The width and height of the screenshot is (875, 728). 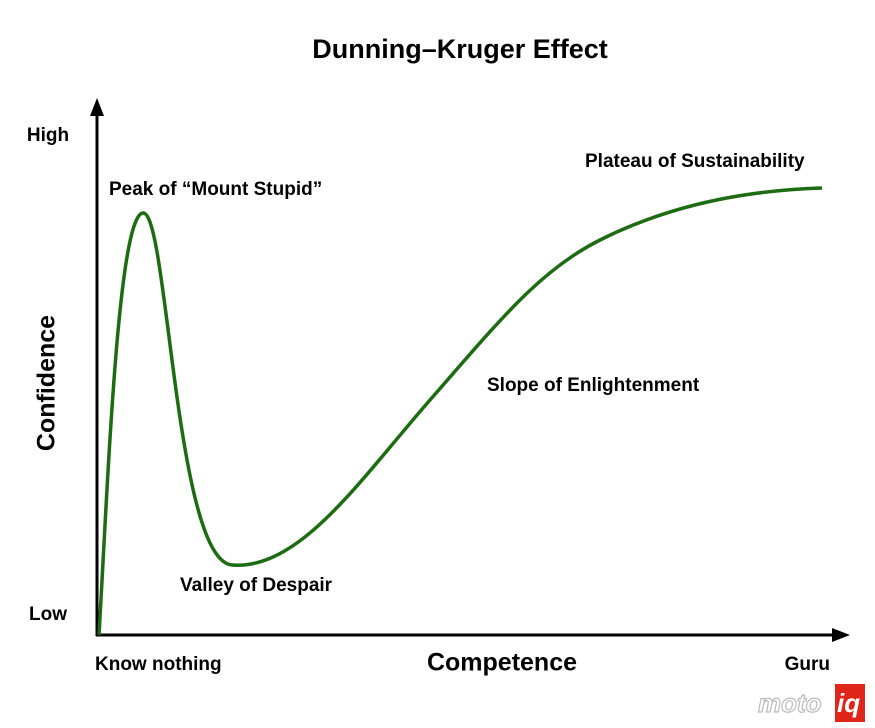 I want to click on peak-annotation: Peak of “Mount Stupid”, so click(x=215, y=189).